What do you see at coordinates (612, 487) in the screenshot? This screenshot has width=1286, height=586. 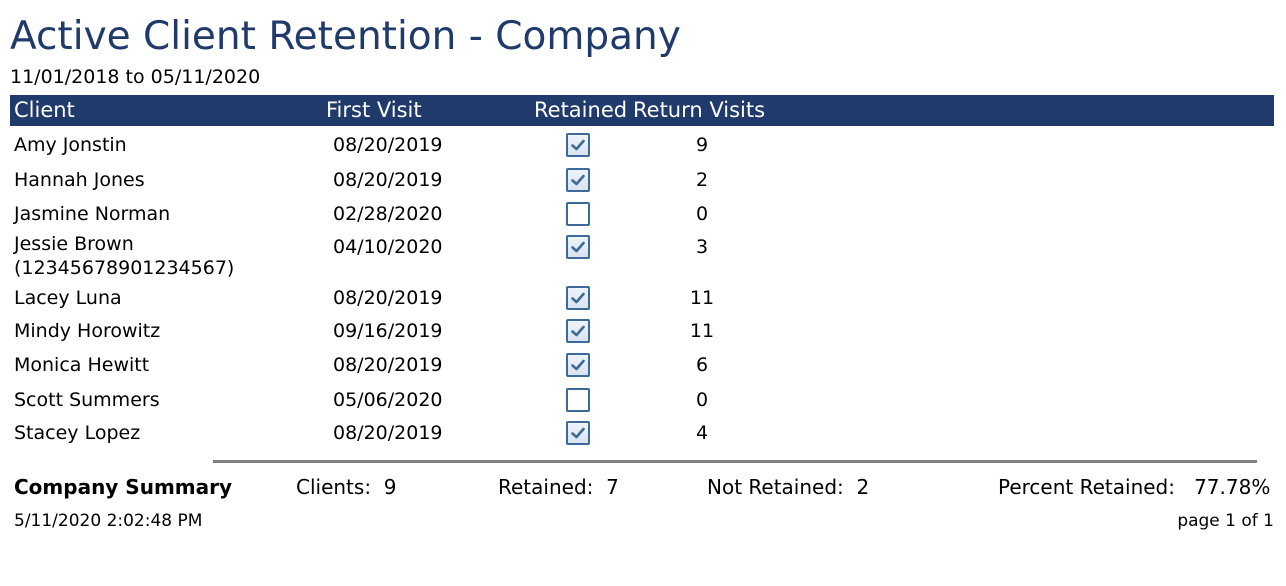 I see `summary-retained-value: 7` at bounding box center [612, 487].